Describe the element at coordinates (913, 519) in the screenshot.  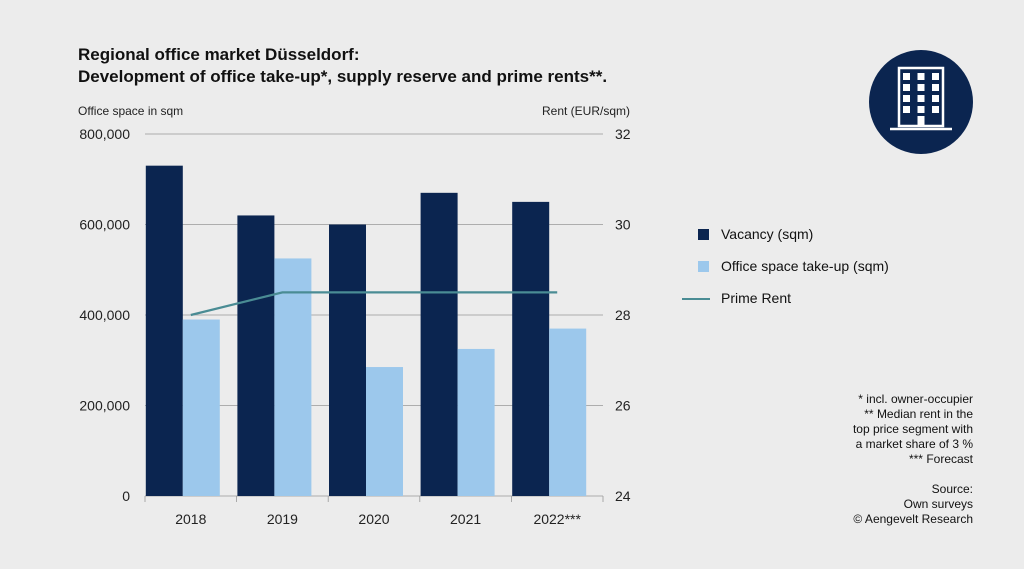
I see `source-line: © Aengevelt Research` at that location.